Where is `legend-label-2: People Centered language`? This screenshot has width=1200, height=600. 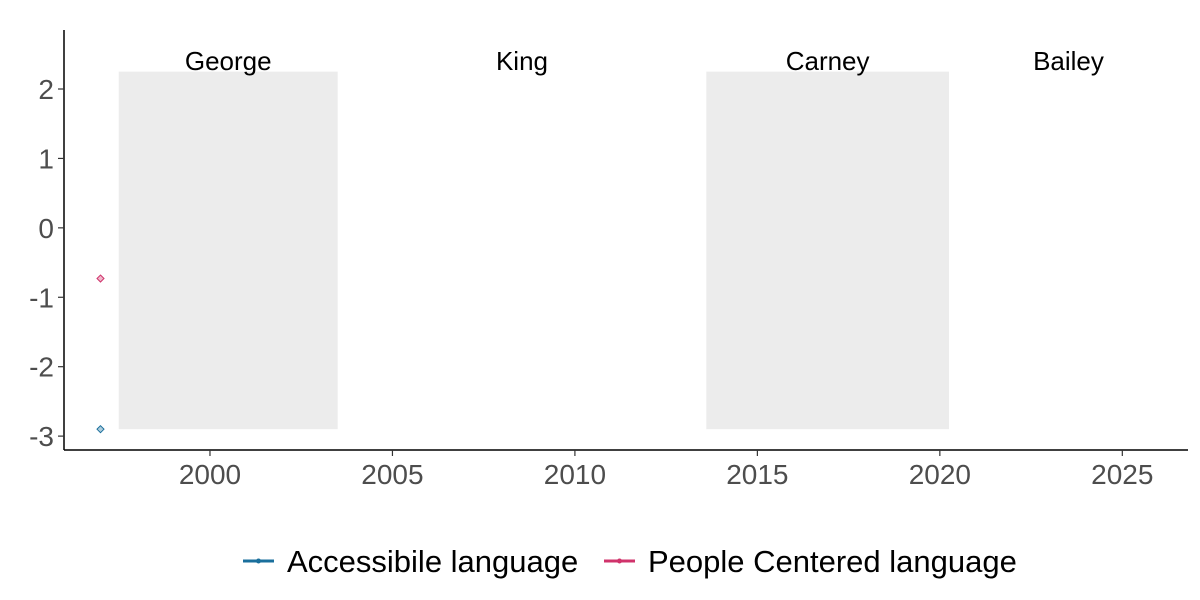 legend-label-2: People Centered language is located at coordinates (832, 561).